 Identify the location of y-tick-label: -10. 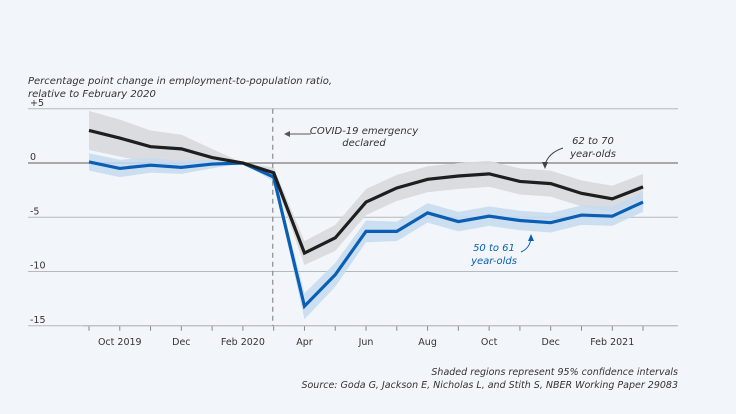
(38, 266).